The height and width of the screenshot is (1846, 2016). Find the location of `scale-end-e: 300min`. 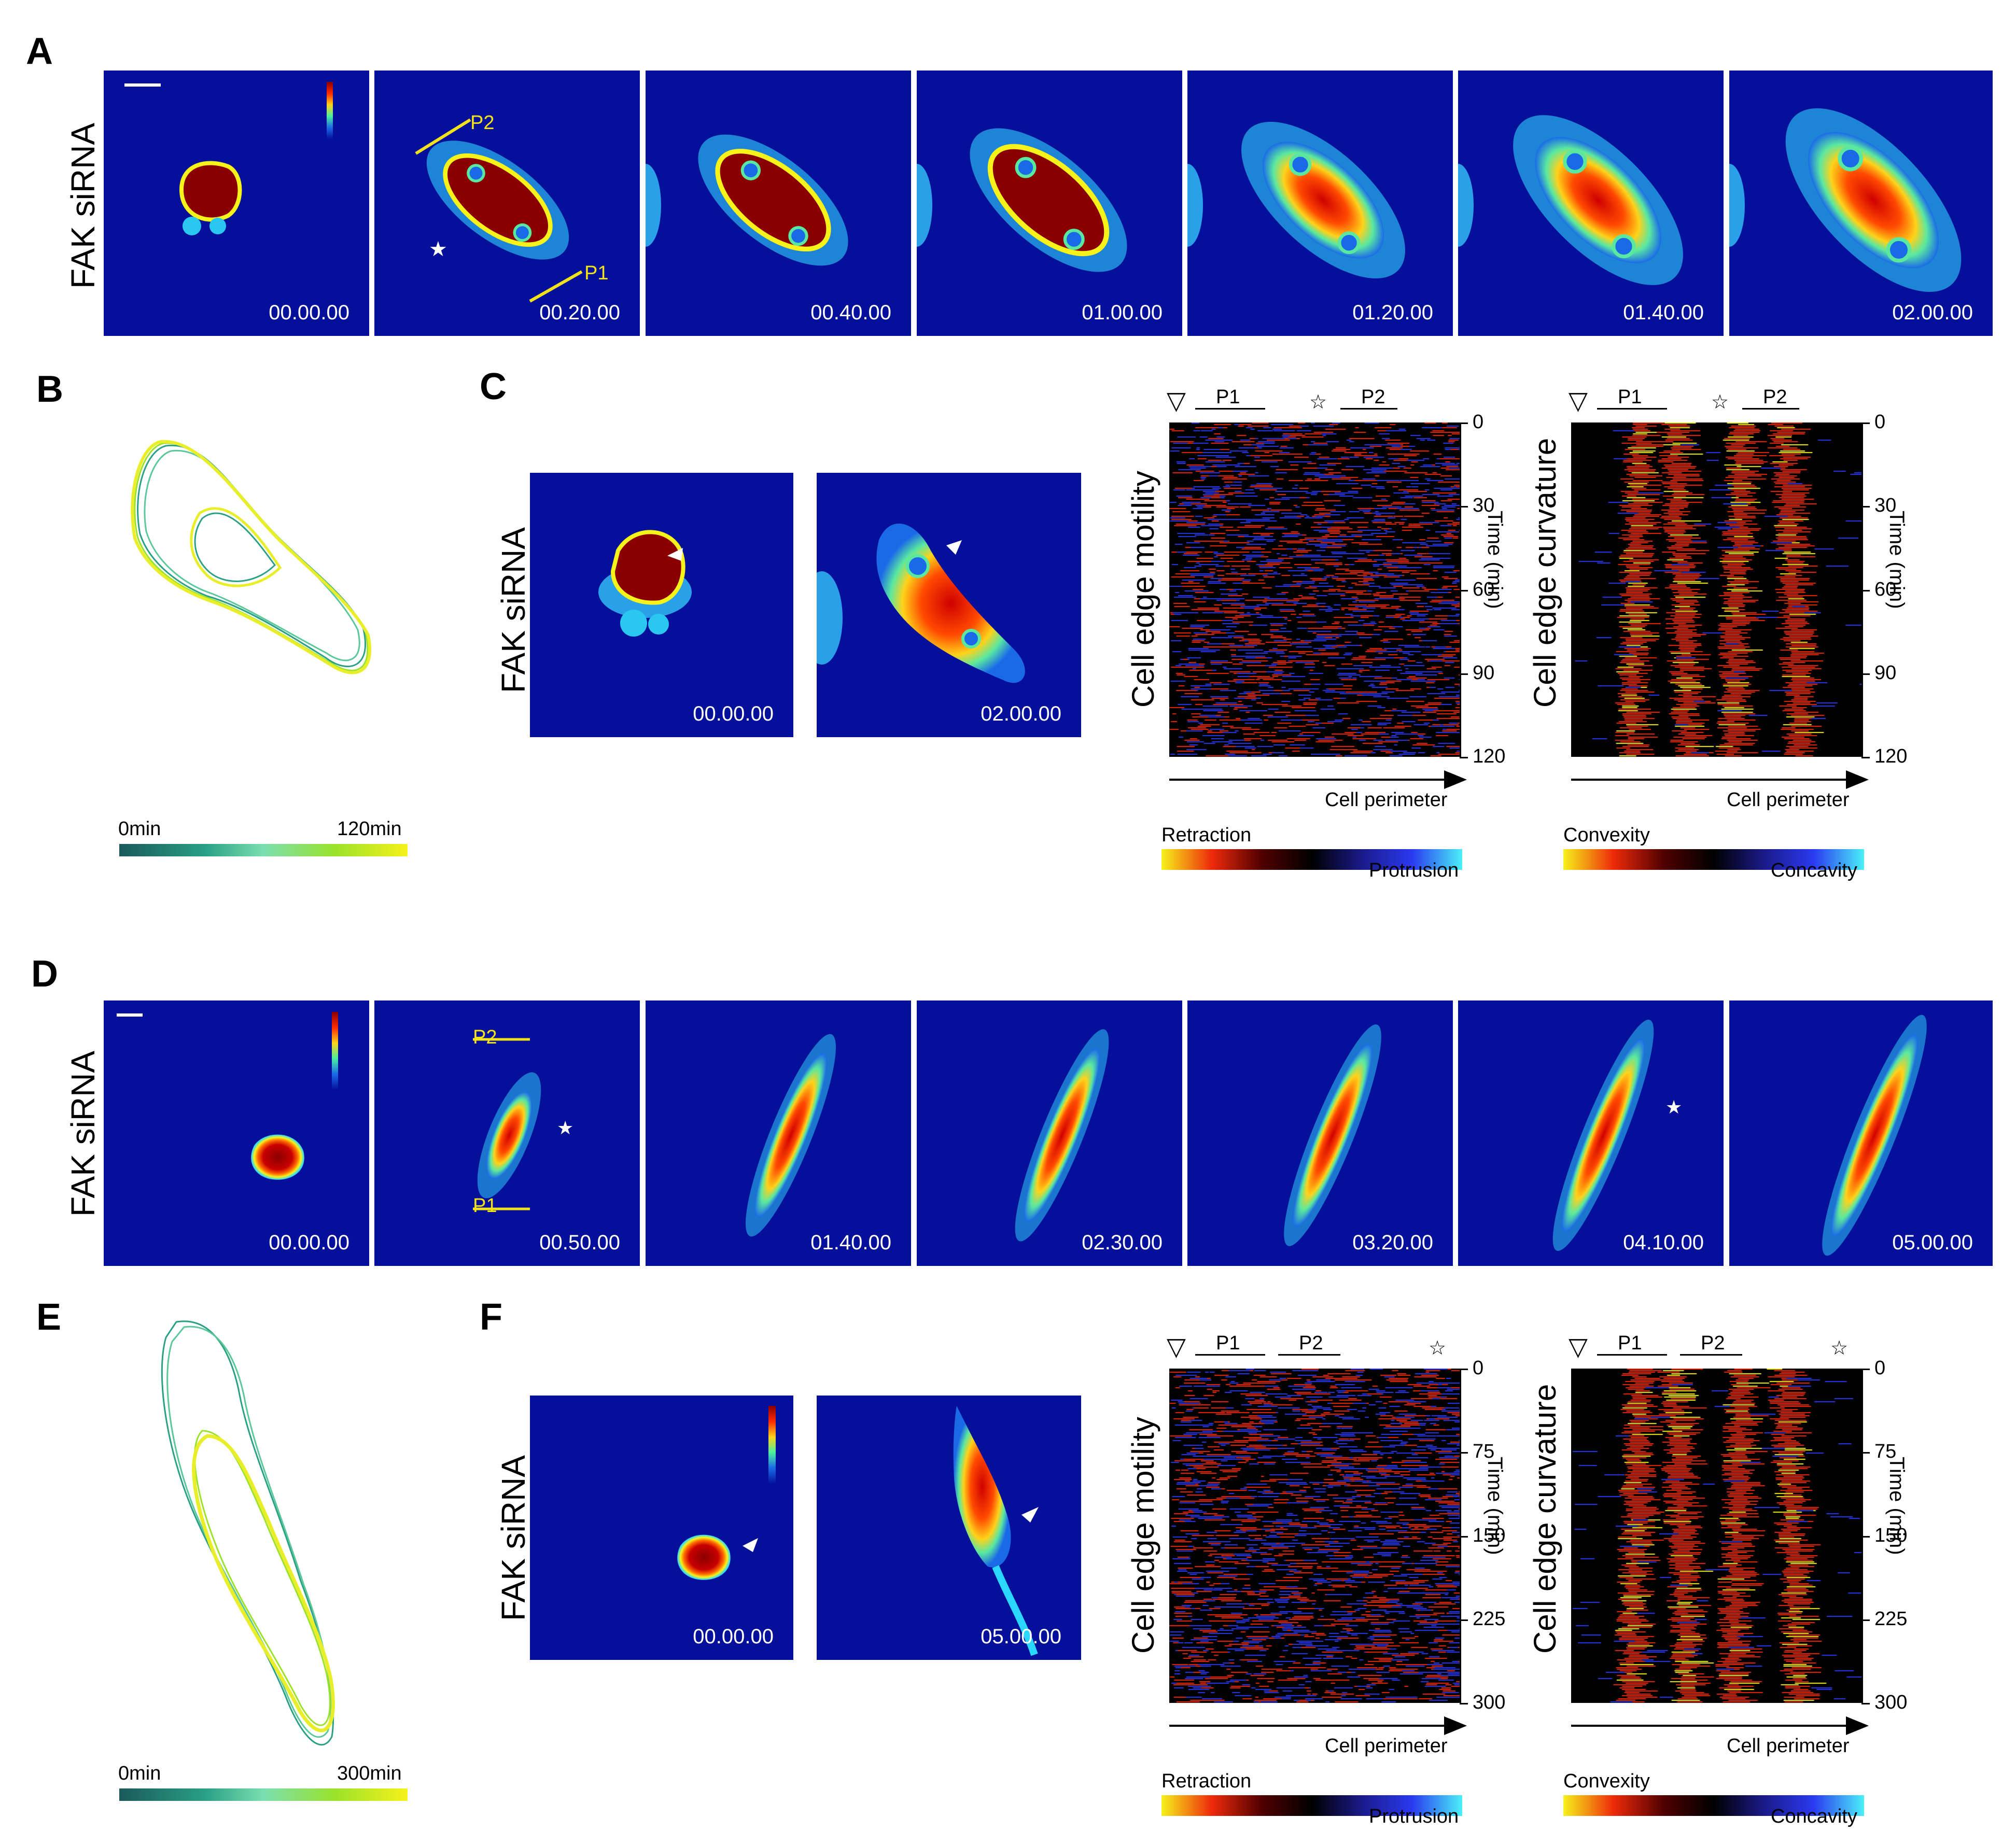

scale-end-e: 300min is located at coordinates (369, 1773).